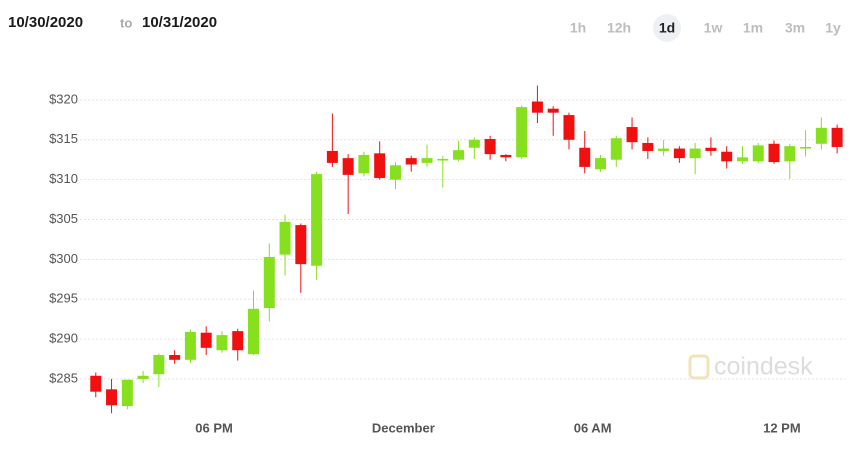  Describe the element at coordinates (753, 28) in the screenshot. I see `range-button: 1m` at that location.